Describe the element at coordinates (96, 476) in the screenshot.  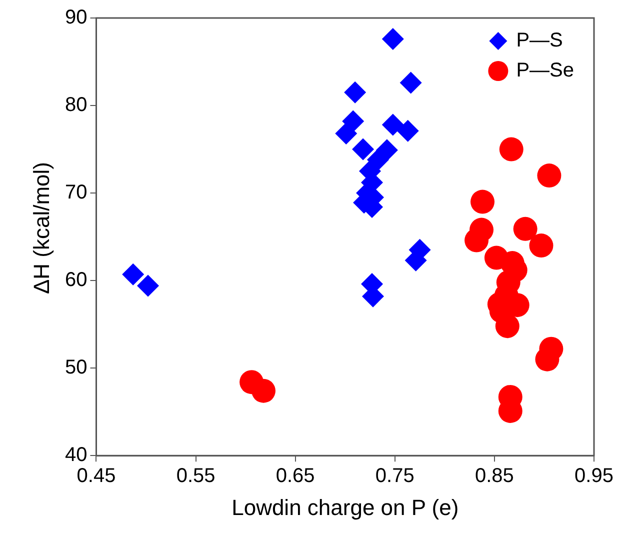
I see `x-tick-label: 0.45` at that location.